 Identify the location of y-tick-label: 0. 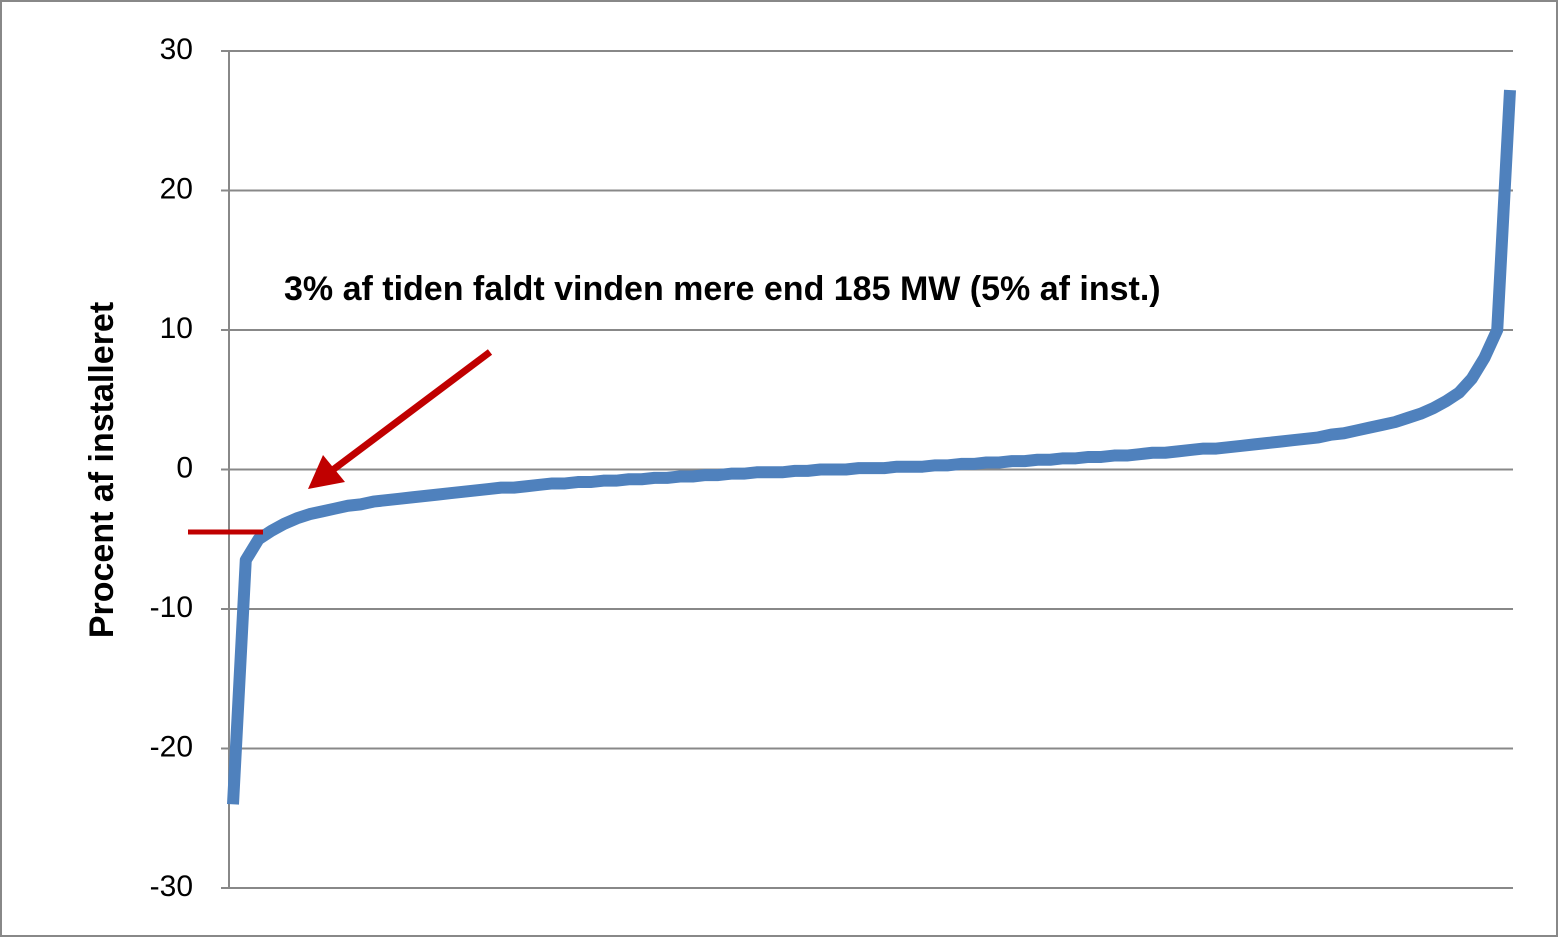
(184, 467).